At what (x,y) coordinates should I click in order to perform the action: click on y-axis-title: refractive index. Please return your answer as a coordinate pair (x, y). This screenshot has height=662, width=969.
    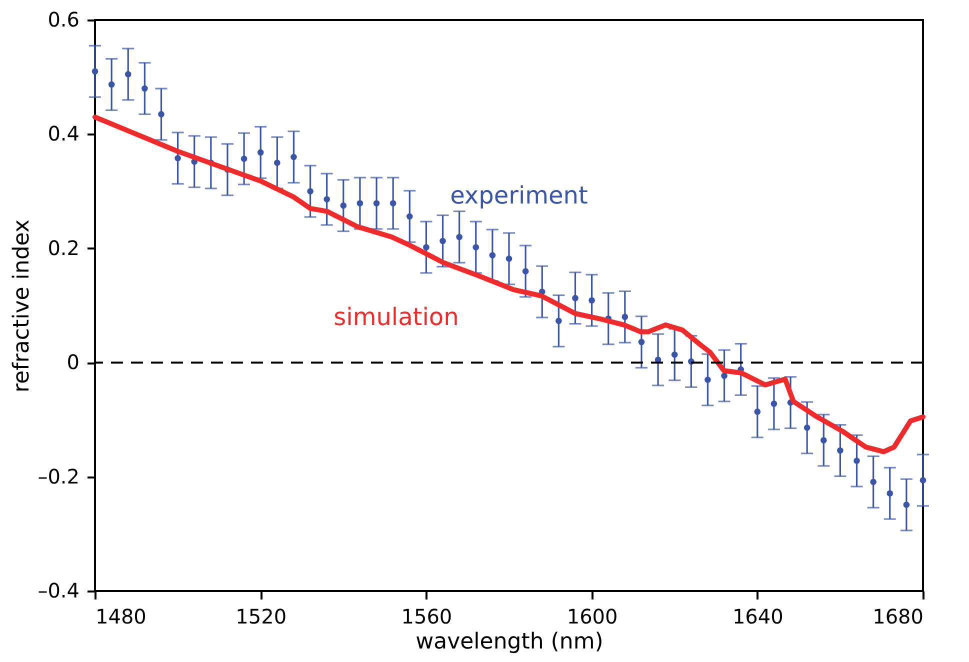
    Looking at the image, I should click on (22, 306).